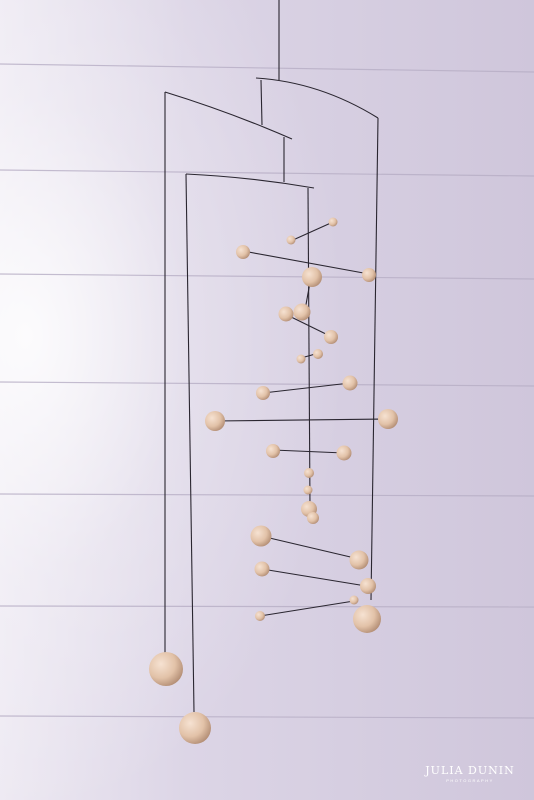  I want to click on watermark-subtitle: PHOTOGRAPHY, so click(470, 780).